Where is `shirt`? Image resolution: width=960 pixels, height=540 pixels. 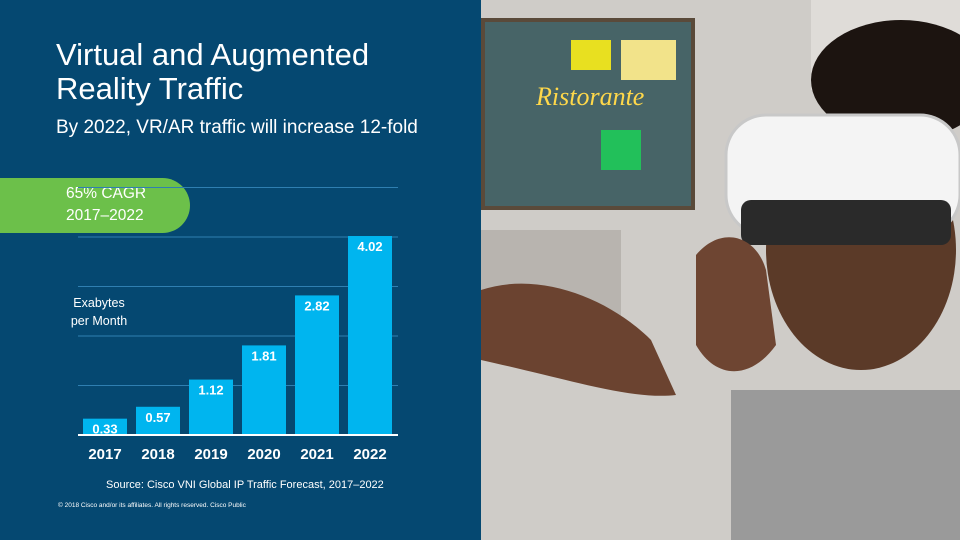
shirt is located at coordinates (845, 465).